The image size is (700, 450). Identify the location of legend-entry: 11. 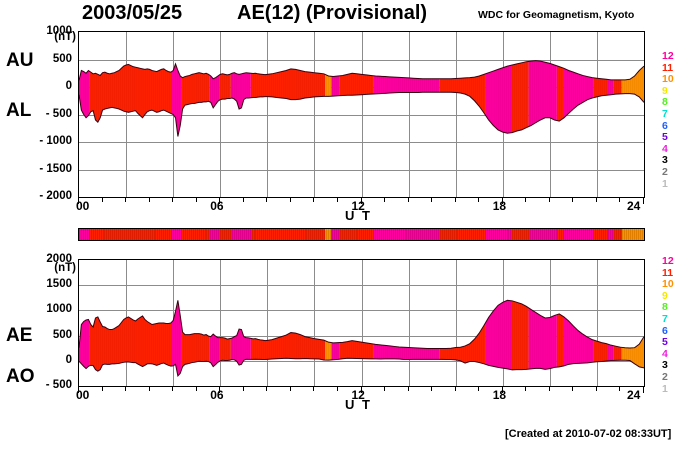
(668, 67).